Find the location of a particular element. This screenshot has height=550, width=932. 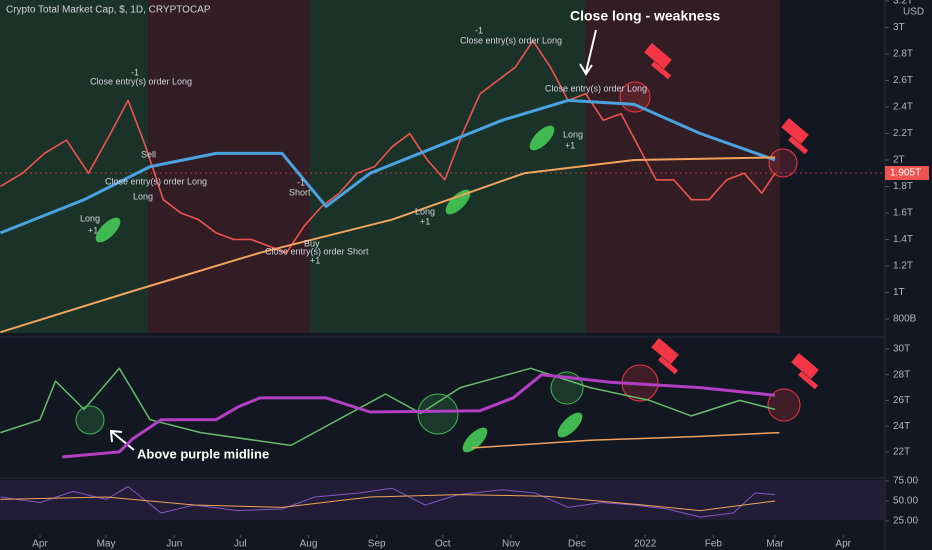

y-tick-label: 75.00 is located at coordinates (905, 481).